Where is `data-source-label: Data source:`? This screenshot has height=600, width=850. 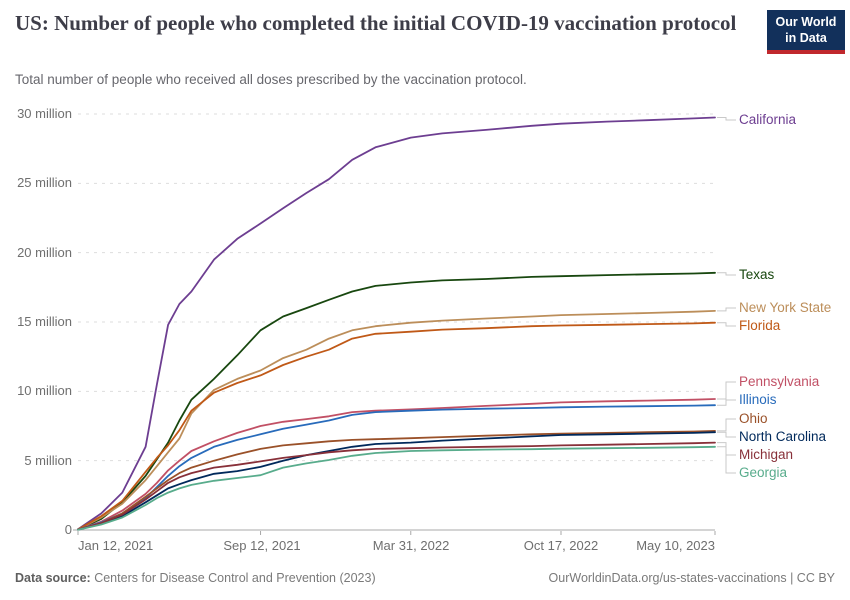 data-source-label: Data source: is located at coordinates (53, 578).